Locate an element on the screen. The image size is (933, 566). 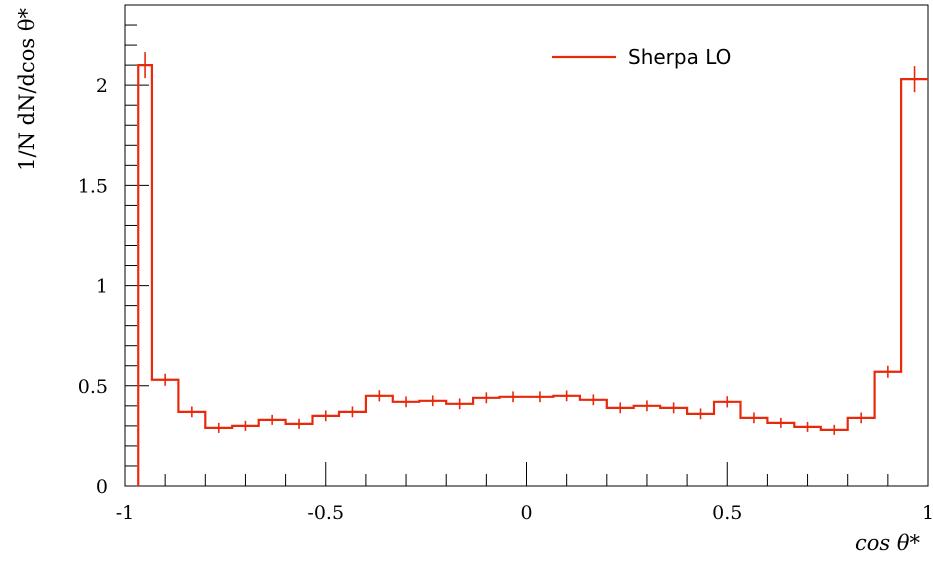
x-tick-label: 0.5 is located at coordinates (727, 513).